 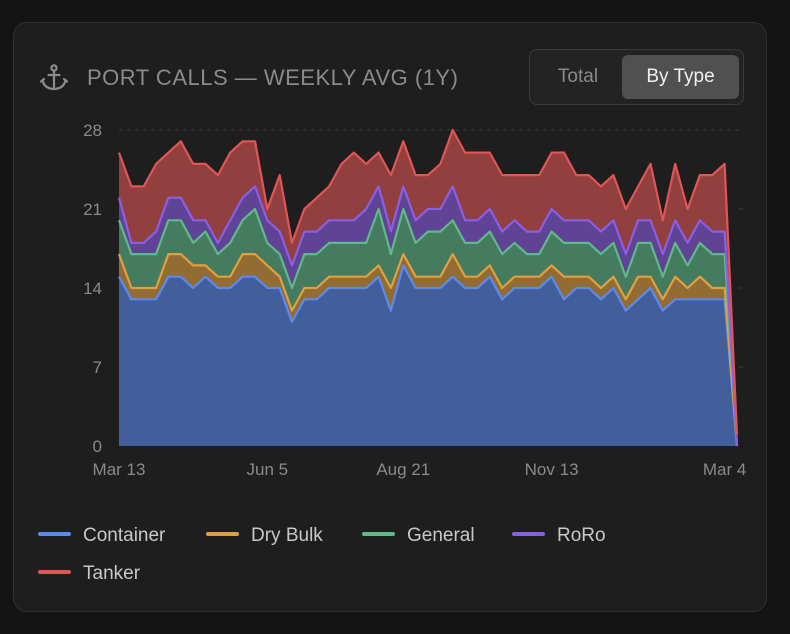 I want to click on y-tick-label-21: 21, so click(x=92, y=209).